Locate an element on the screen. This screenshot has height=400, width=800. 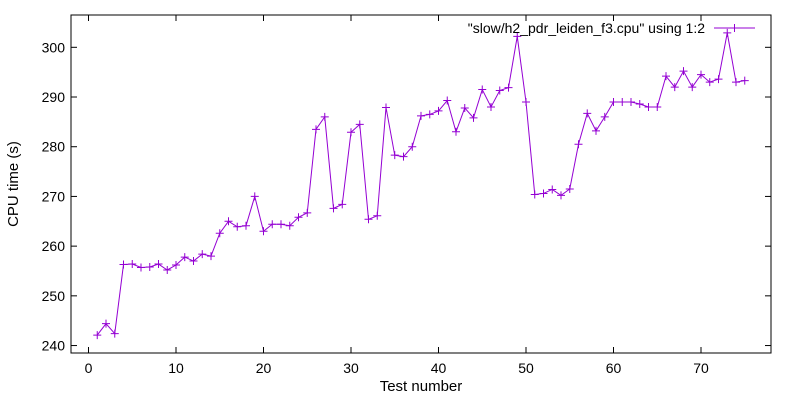
y-tick-label: 280 is located at coordinates (54, 147).